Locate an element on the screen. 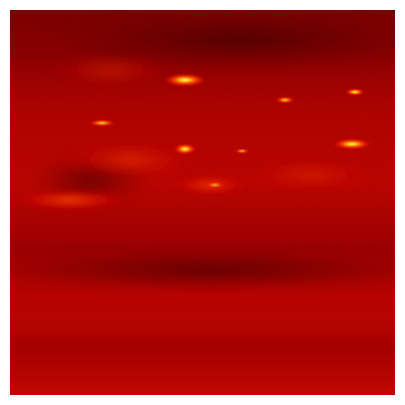 Image resolution: width=405 pixels, height=405 pixels. warm-streak-right is located at coordinates (310, 175).